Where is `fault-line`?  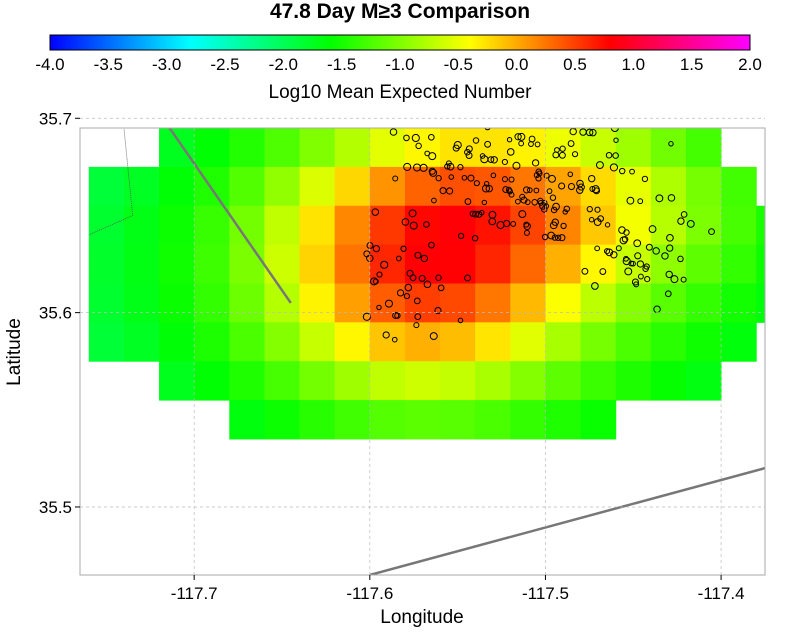
fault-line is located at coordinates (230, 216).